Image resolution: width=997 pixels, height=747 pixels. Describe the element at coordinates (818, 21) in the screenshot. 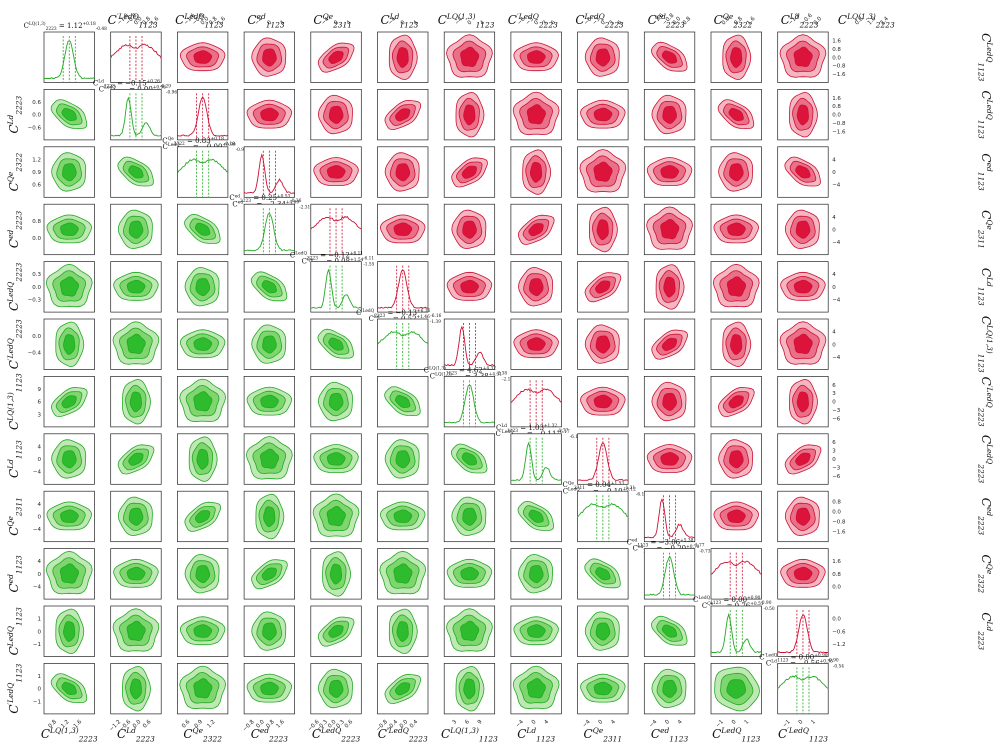

I see `top-tick-label: 0.0` at that location.